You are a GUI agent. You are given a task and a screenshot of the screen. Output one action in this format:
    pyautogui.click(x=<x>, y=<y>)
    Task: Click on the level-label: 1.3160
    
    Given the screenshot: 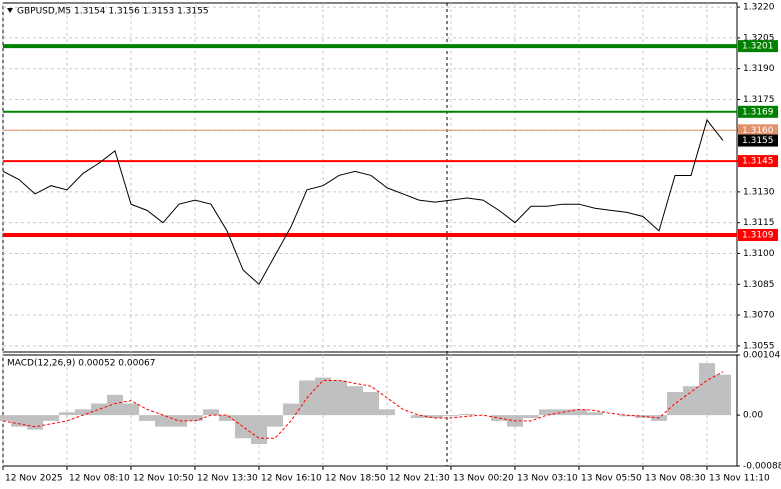 What is the action you would take?
    pyautogui.click(x=758, y=131)
    